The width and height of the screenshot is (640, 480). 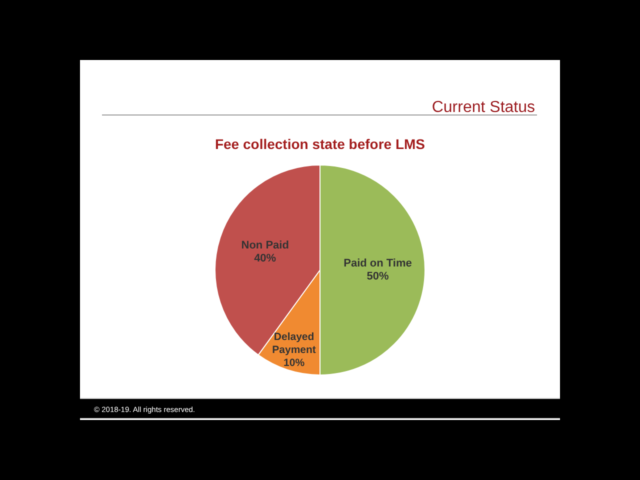 What do you see at coordinates (483, 107) in the screenshot?
I see `text: Current Status` at bounding box center [483, 107].